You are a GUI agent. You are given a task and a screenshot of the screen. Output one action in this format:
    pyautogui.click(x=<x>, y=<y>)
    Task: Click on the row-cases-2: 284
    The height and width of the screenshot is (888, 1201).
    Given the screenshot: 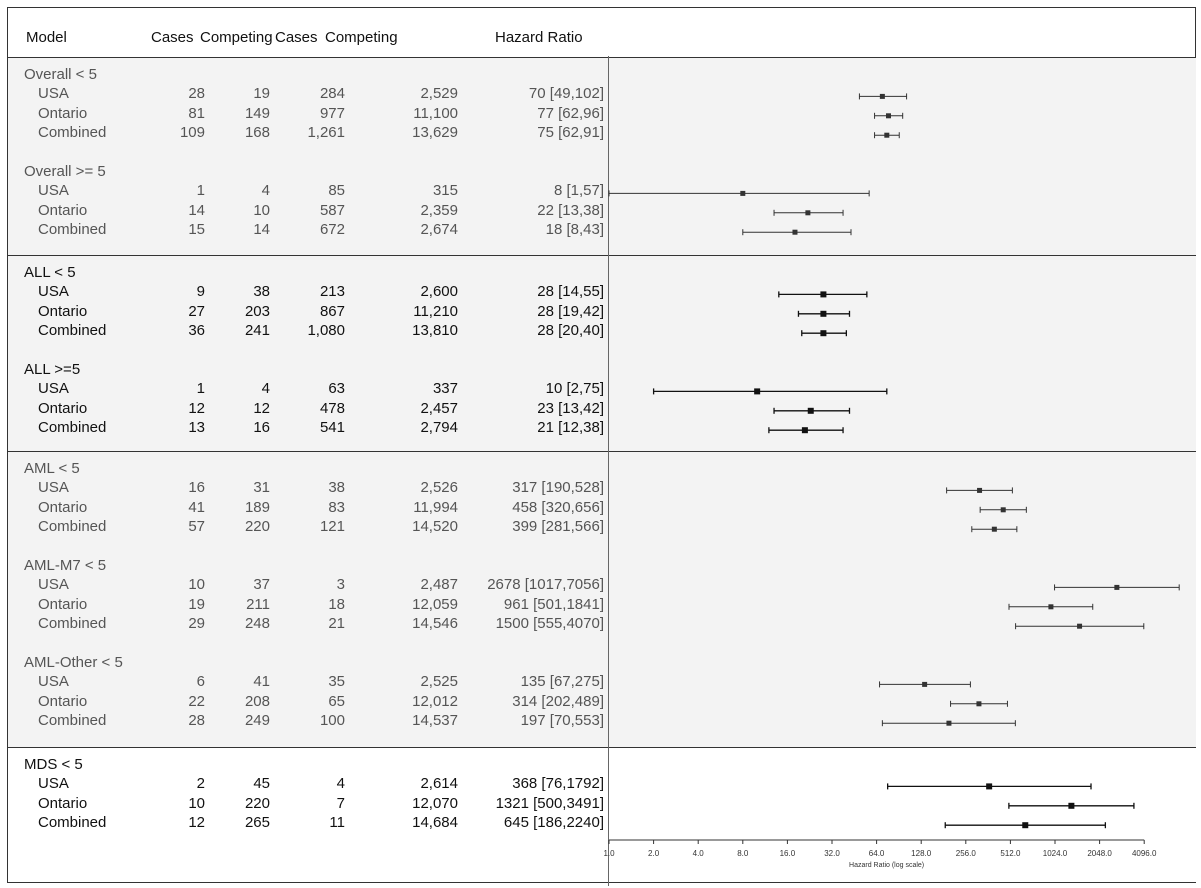 What is the action you would take?
    pyautogui.click(x=332, y=94)
    